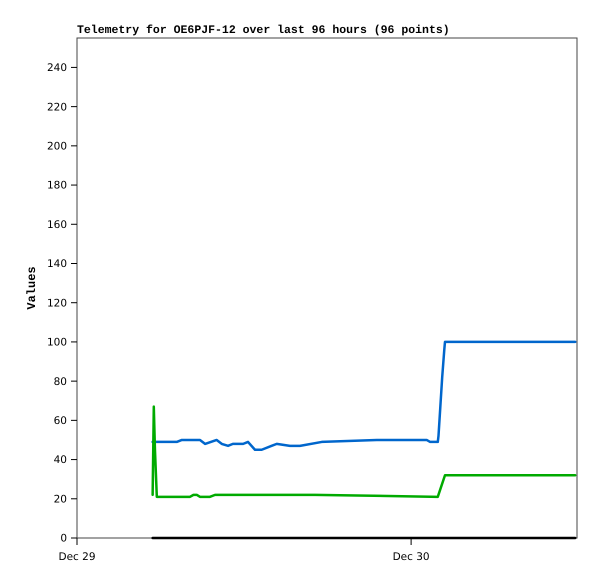 This screenshot has width=597, height=579. What do you see at coordinates (56, 107) in the screenshot?
I see `y-tick-label: 220` at bounding box center [56, 107].